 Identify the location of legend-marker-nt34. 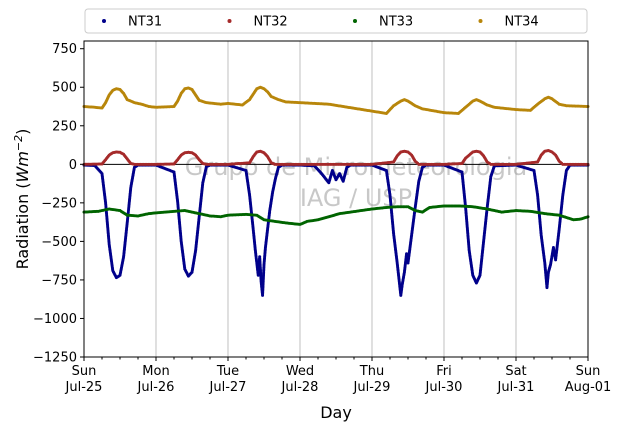
(480, 21).